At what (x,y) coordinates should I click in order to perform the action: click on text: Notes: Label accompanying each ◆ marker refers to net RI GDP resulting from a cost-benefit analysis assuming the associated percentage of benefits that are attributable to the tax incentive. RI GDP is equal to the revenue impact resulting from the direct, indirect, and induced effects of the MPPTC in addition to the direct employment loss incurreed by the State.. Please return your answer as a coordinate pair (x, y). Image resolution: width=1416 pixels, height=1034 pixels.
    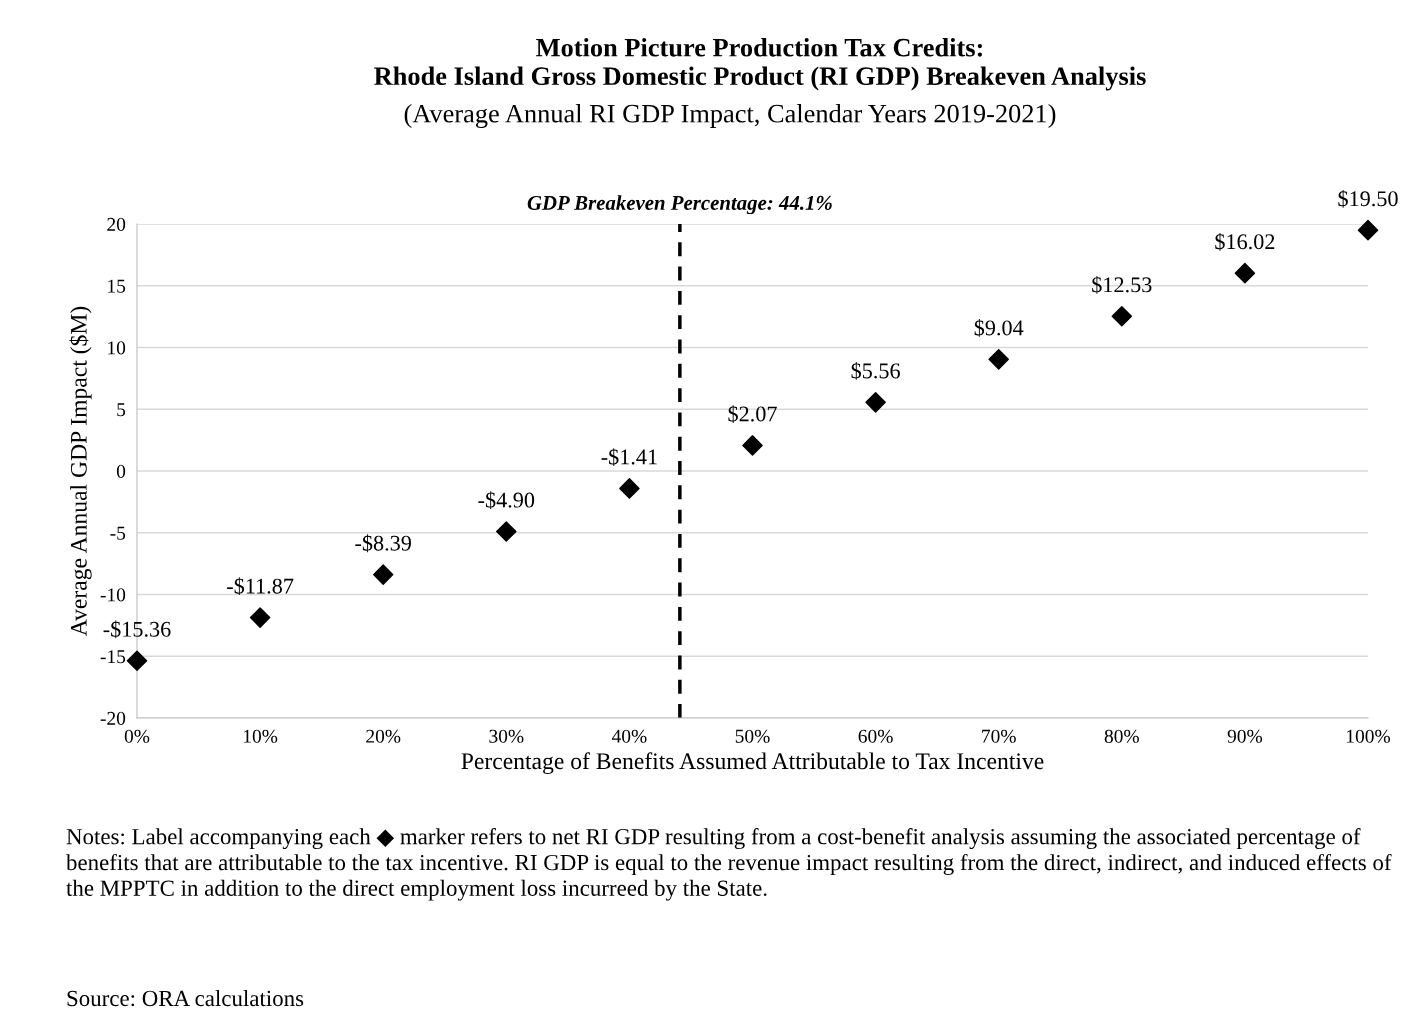
    Looking at the image, I should click on (729, 864).